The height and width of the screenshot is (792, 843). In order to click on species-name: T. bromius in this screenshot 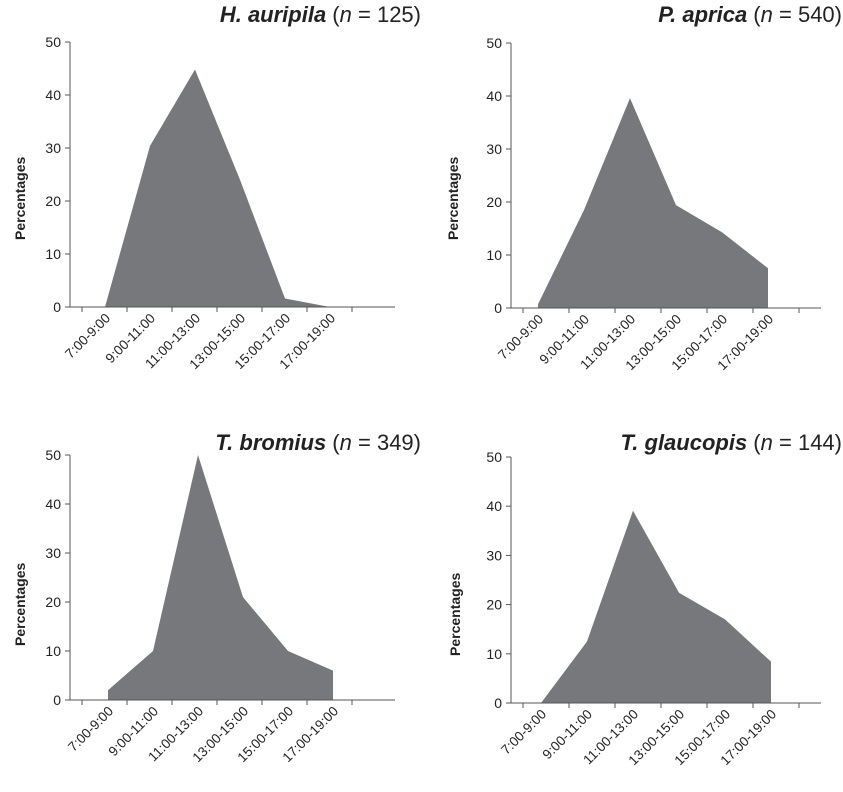, I will do `click(271, 442)`.